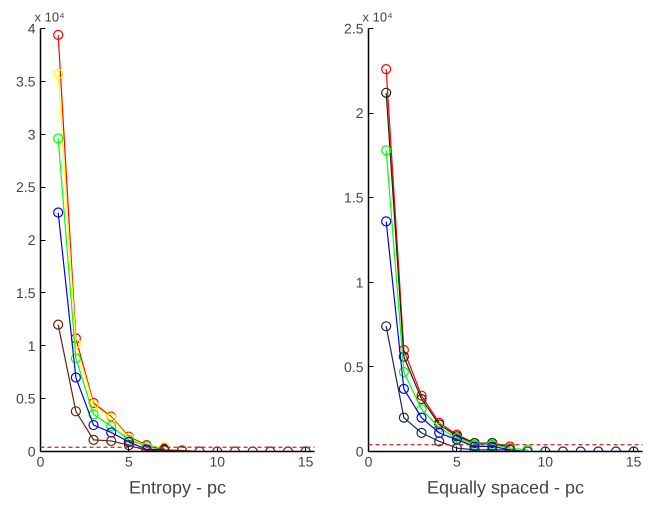  I want to click on y-tick-label: 4, so click(32, 28).